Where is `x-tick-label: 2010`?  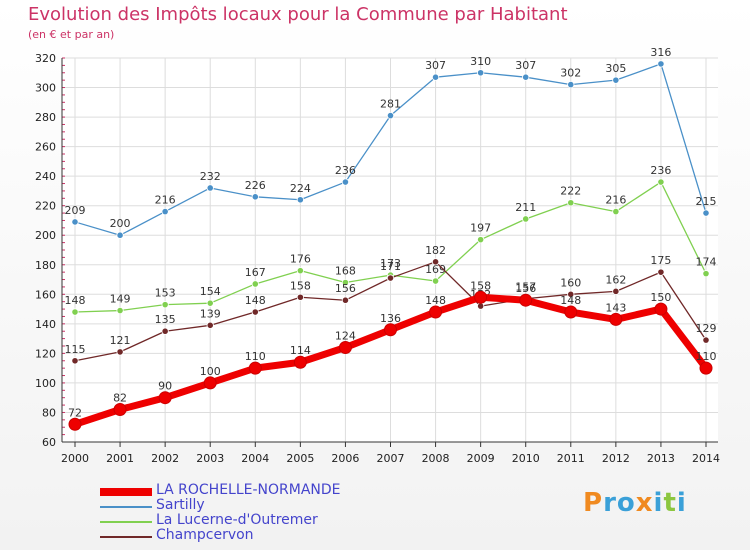 x-tick-label: 2010 is located at coordinates (526, 458).